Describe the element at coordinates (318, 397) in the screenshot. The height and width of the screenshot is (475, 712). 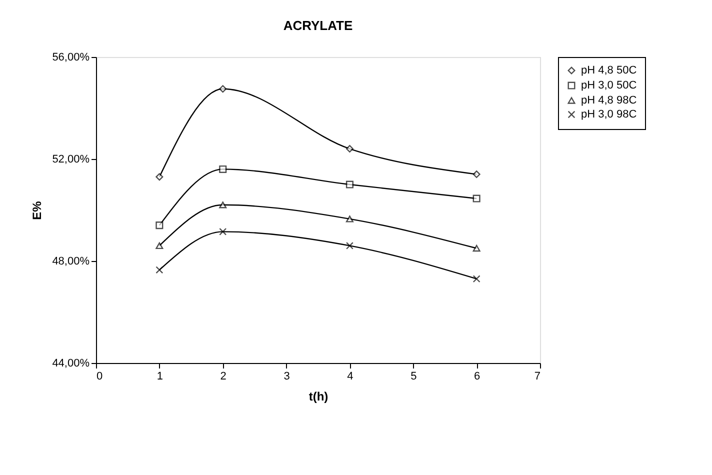
I see `x-axis-title: t(h)` at that location.